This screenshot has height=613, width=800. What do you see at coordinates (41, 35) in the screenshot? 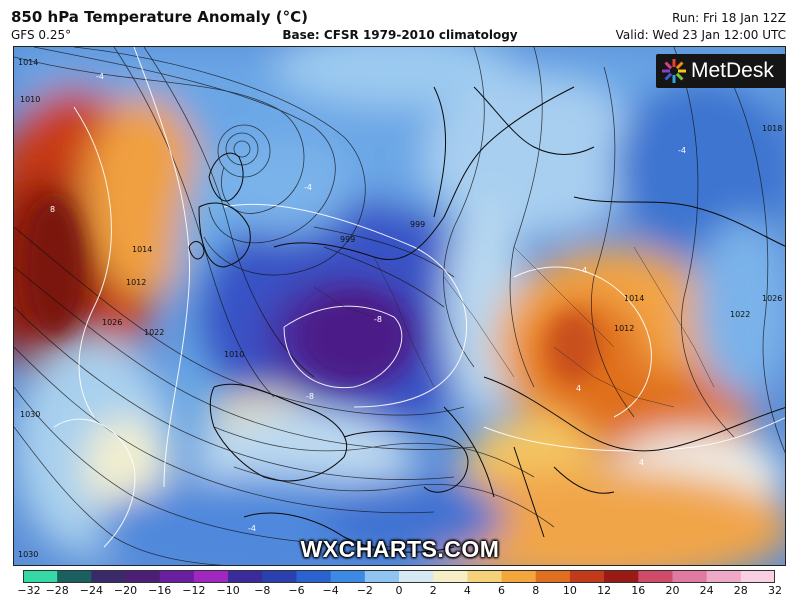
I see `model-label: GFS 0.25°` at bounding box center [41, 35].